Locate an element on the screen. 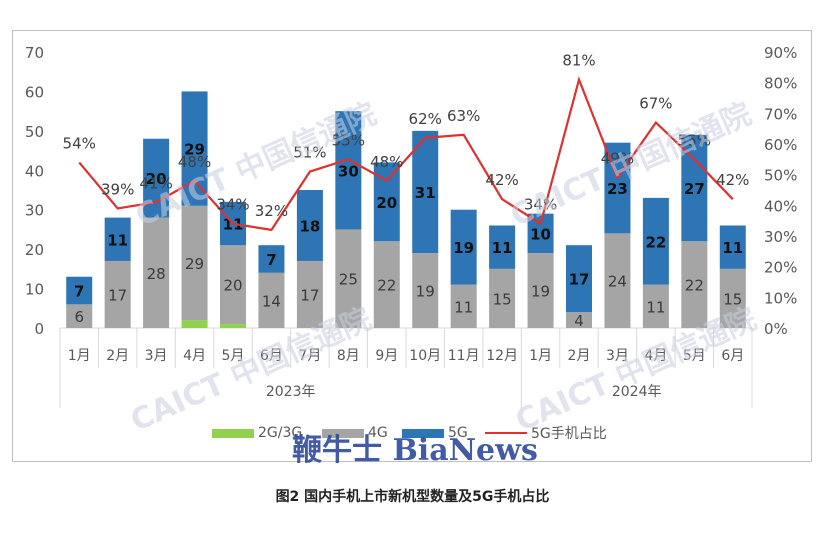  share-data-label: 34% is located at coordinates (232, 205).